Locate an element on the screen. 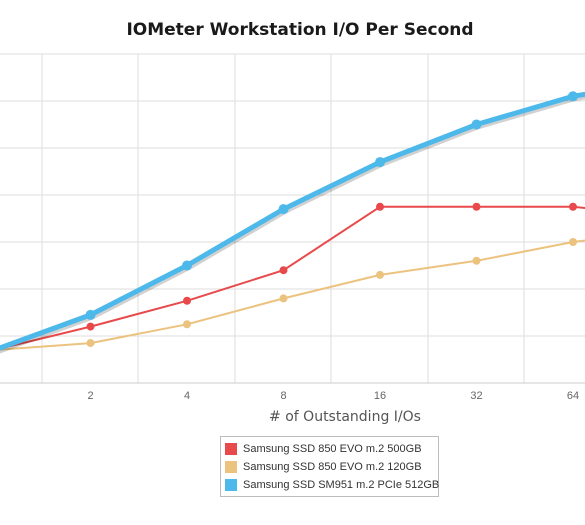 This screenshot has width=585, height=525. x-axis-label: # of Outstanding I/Os is located at coordinates (345, 417).